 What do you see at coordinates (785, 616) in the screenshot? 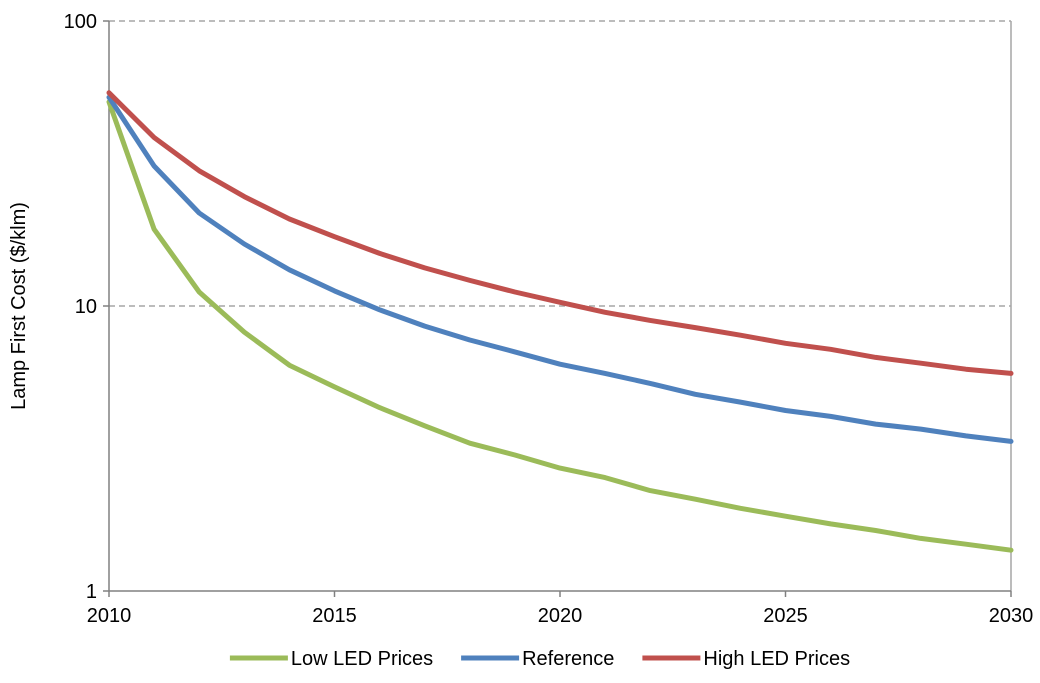
I see `x-tick-label: 2025` at bounding box center [785, 616].